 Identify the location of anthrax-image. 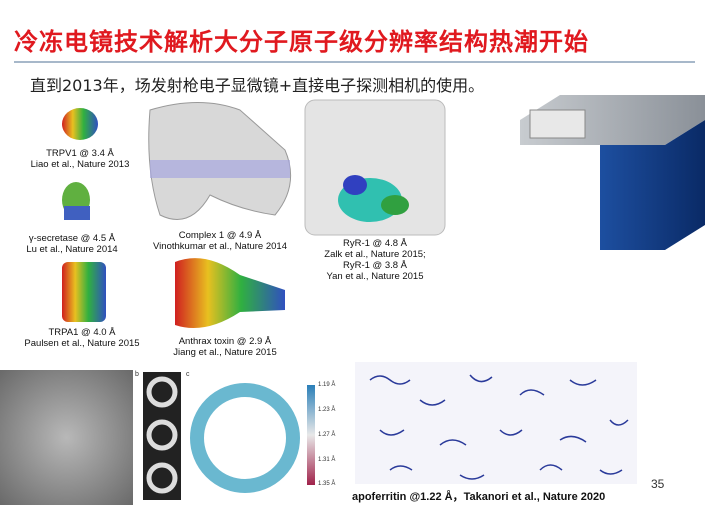
(230, 293).